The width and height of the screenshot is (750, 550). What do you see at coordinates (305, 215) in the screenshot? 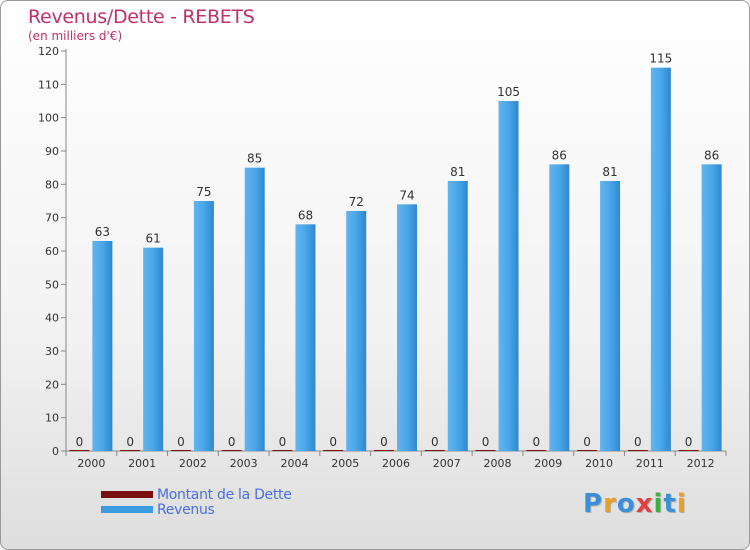
I see `data-label-revenus: 68` at bounding box center [305, 215].